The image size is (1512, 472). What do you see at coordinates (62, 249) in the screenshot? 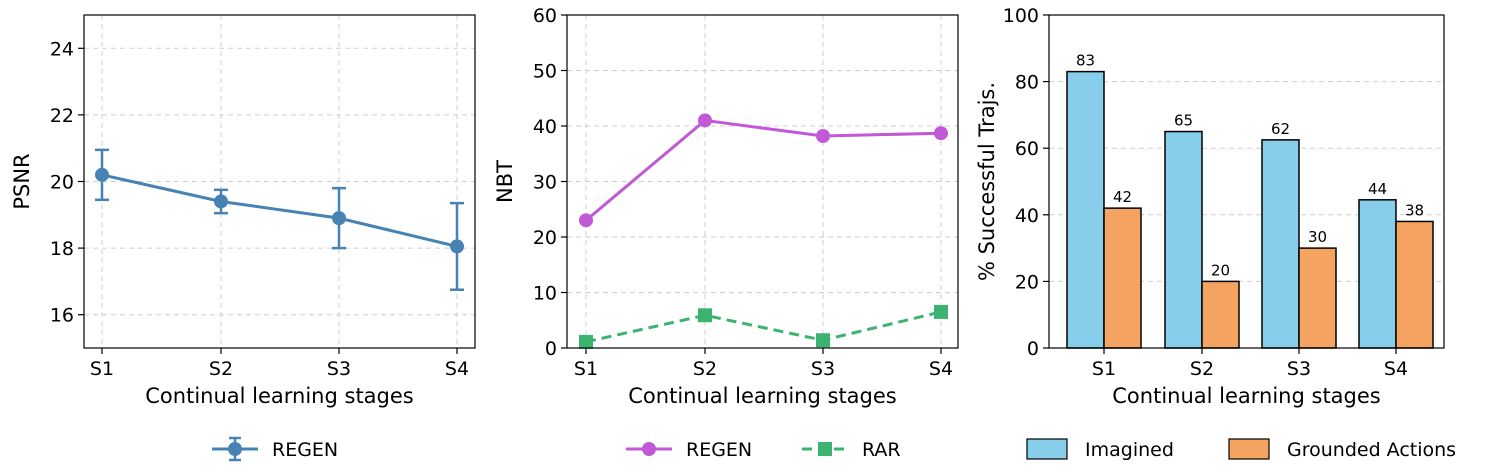
I see `y-tick-label: 18` at bounding box center [62, 249].